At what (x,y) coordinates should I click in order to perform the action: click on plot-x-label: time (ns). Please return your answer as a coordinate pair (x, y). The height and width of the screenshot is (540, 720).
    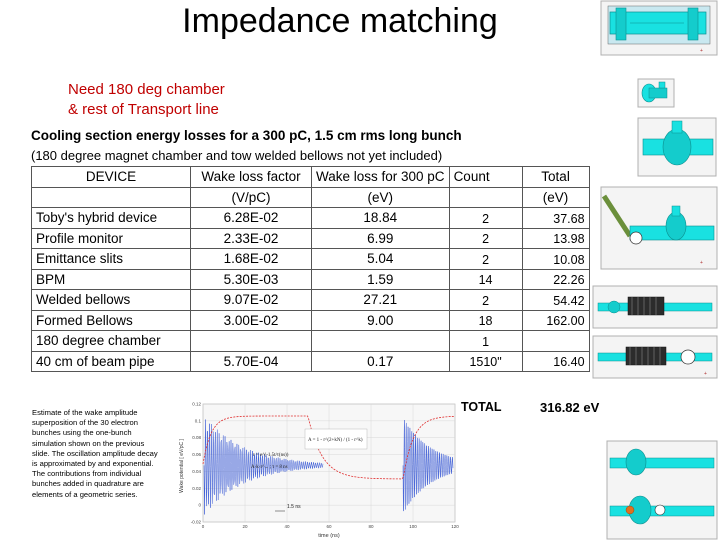
    Looking at the image, I should click on (329, 536).